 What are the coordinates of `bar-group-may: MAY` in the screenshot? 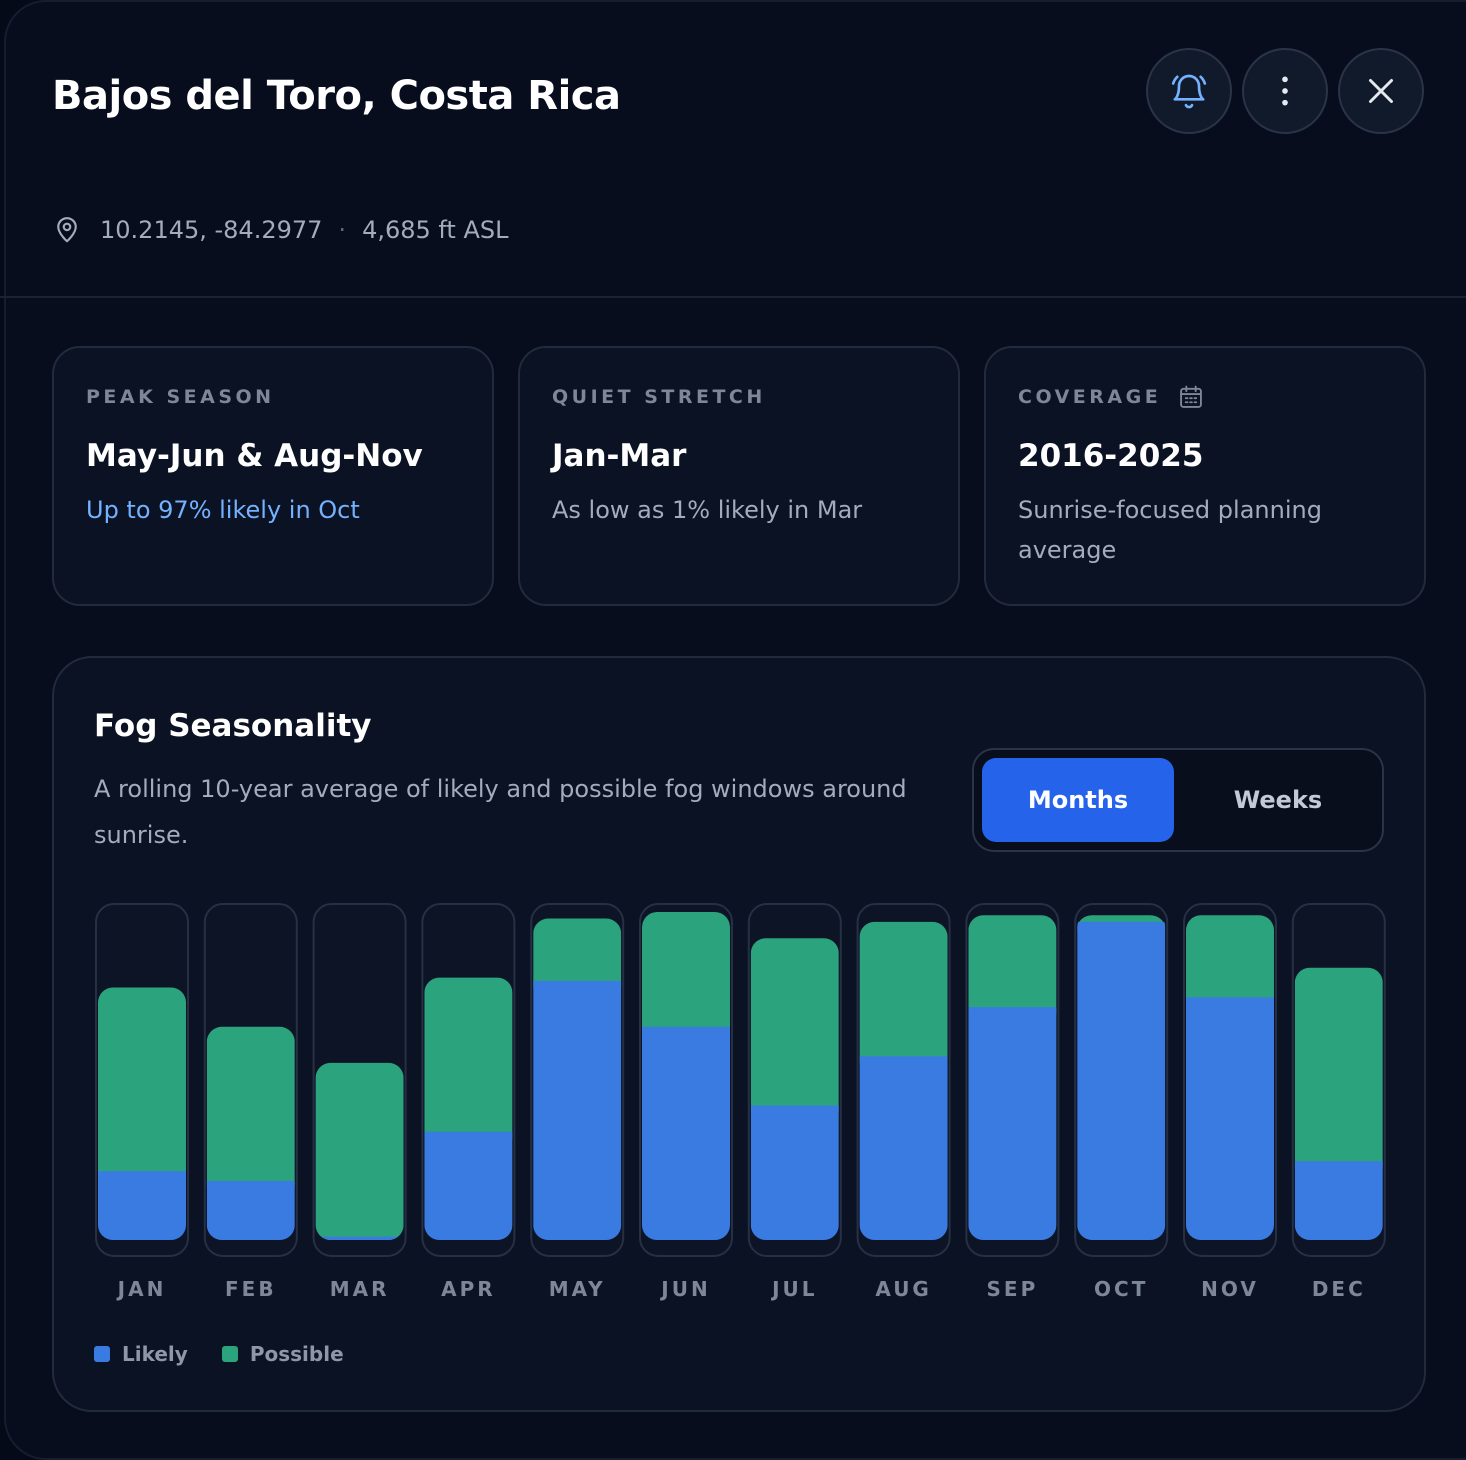 It's located at (577, 1102).